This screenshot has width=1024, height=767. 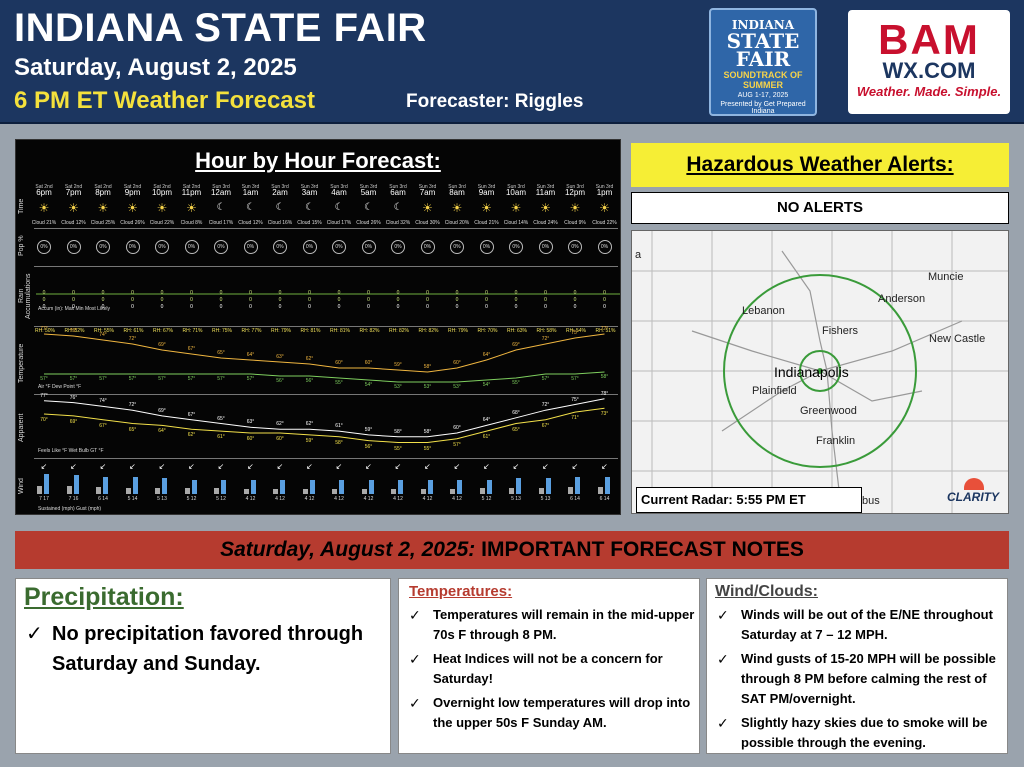 I want to click on time-label: Sat 2nd 10pm, so click(x=161, y=190).